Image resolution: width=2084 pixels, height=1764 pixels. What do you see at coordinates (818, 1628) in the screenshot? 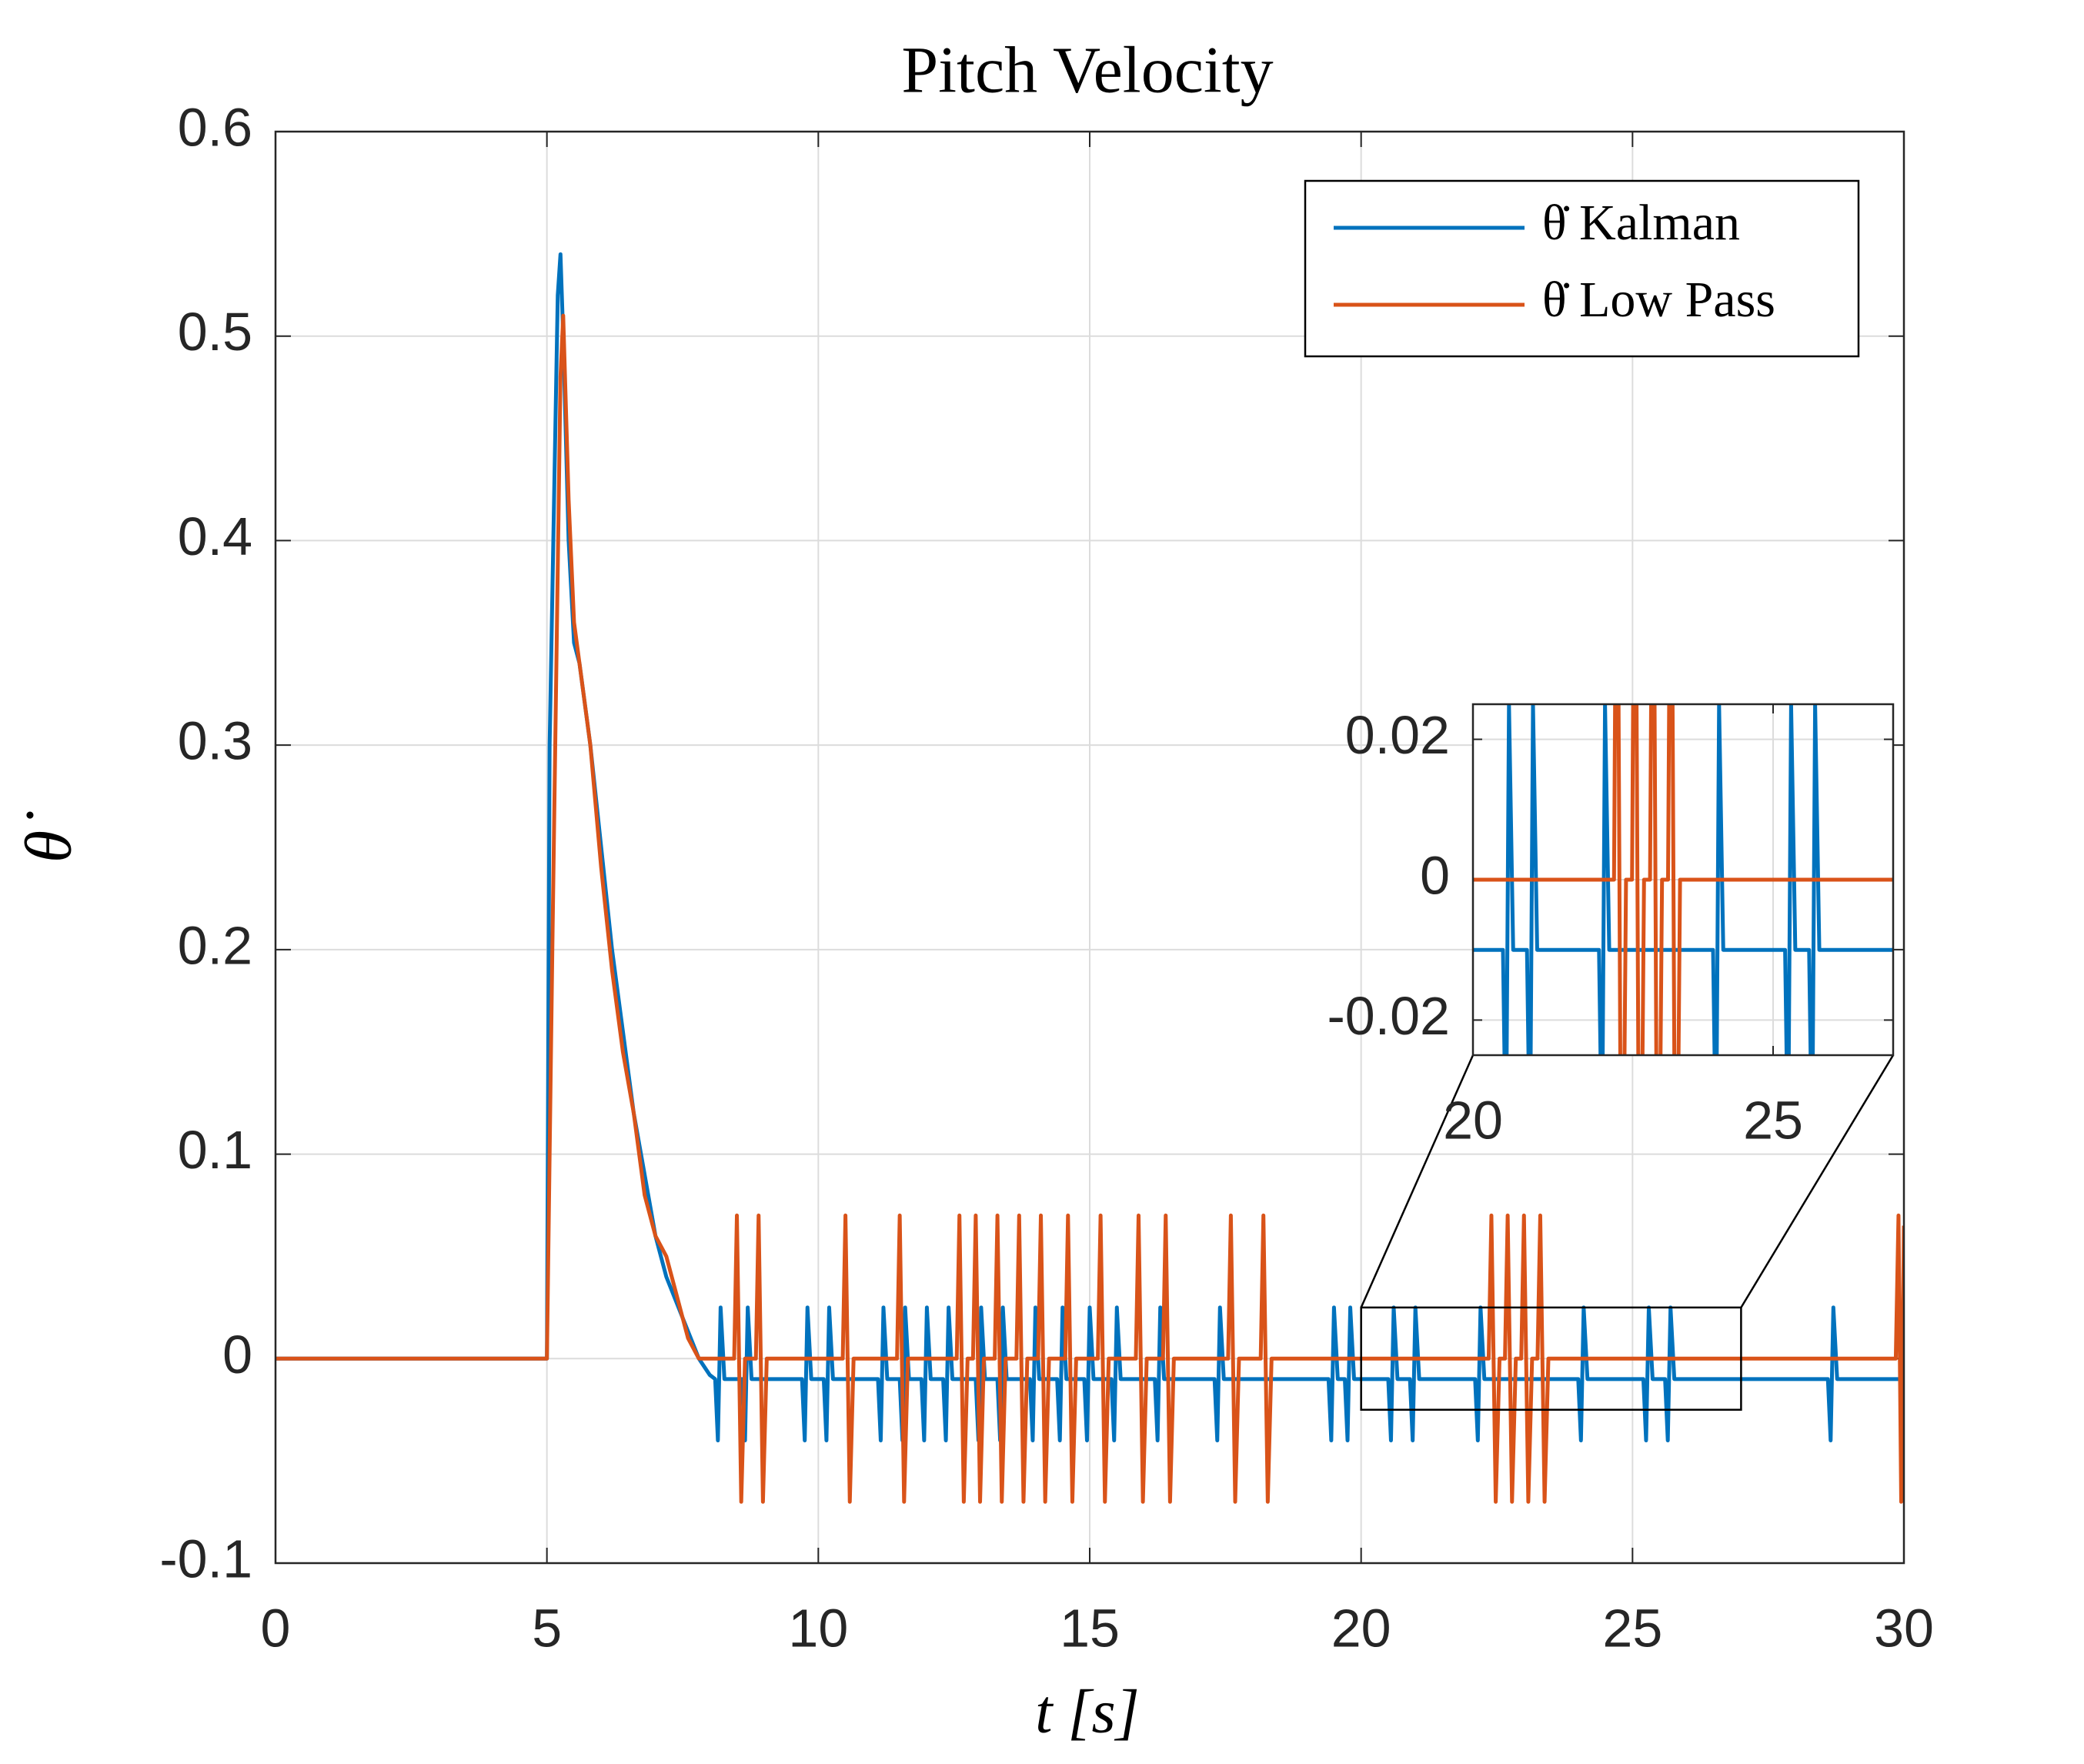
I see `x-tick-label: 10` at bounding box center [818, 1628].